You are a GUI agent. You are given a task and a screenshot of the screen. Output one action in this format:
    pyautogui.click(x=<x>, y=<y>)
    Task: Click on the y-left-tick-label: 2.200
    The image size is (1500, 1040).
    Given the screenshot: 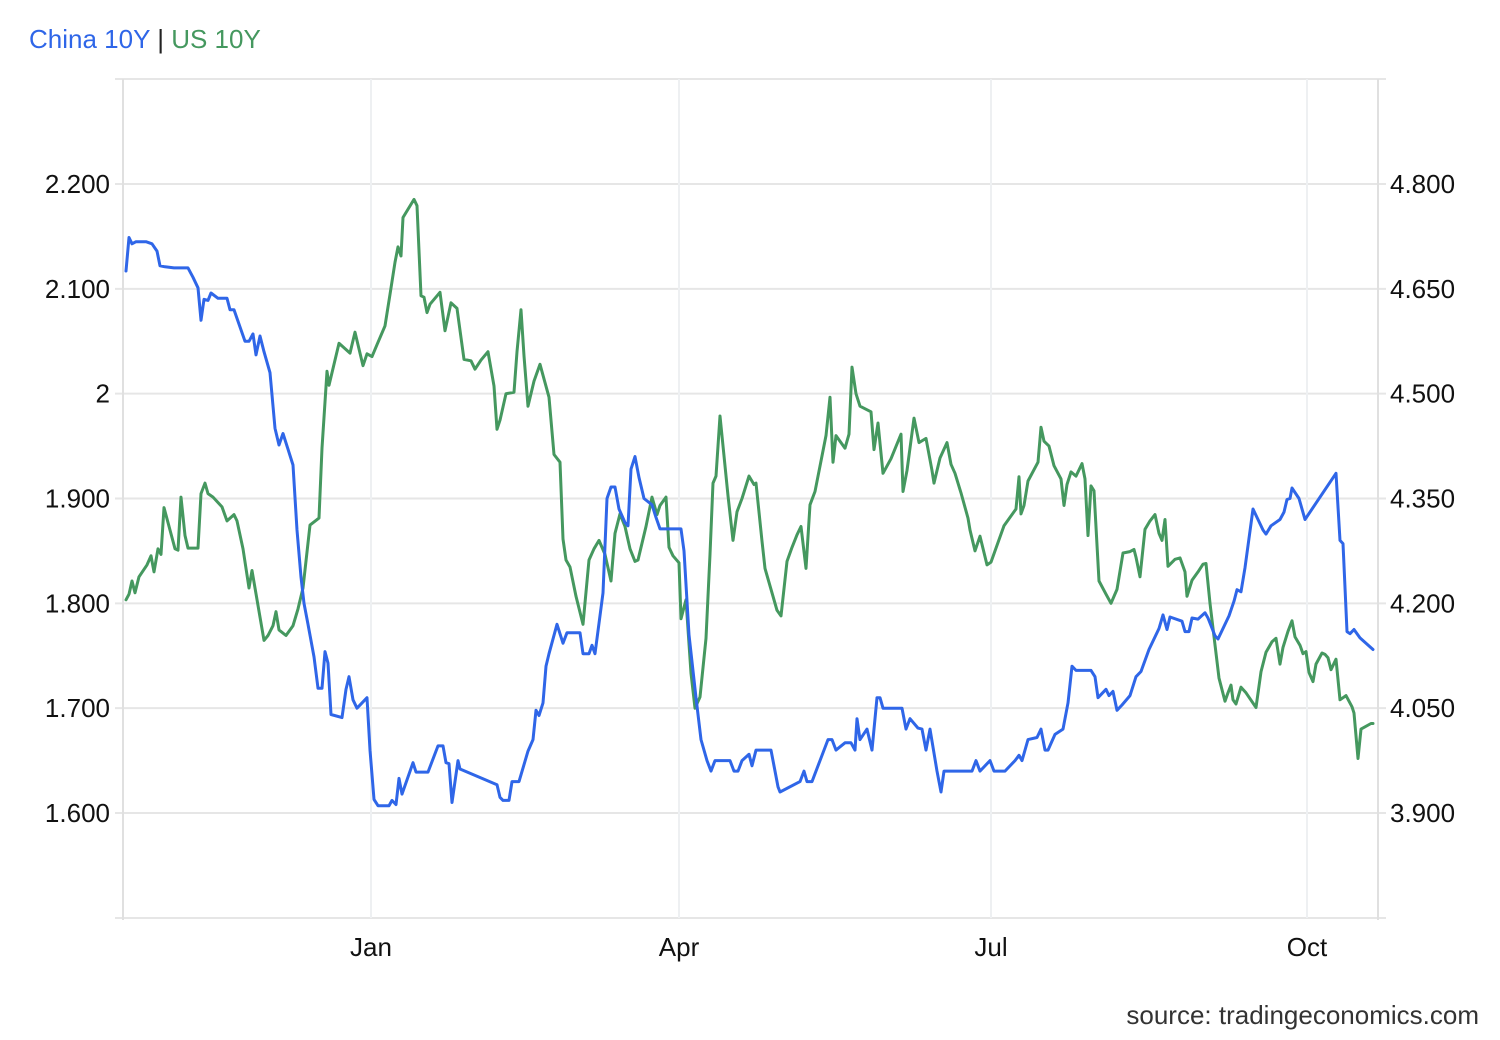 What is the action you would take?
    pyautogui.click(x=77, y=184)
    